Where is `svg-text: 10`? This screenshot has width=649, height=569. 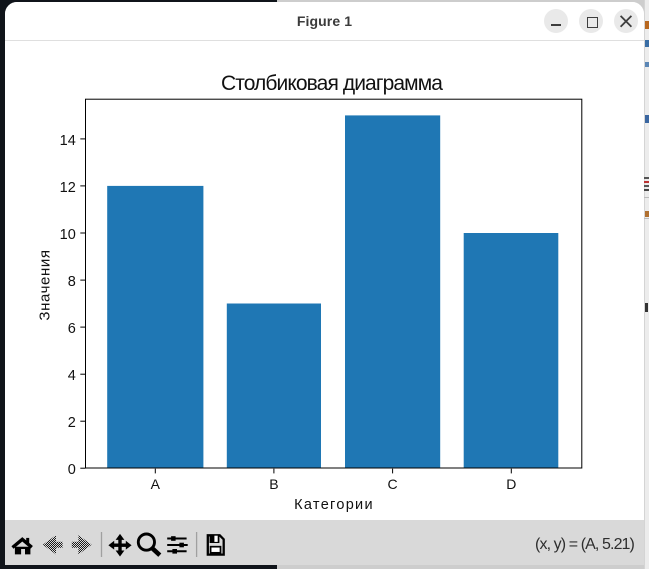
svg-text: 10 is located at coordinates (68, 235).